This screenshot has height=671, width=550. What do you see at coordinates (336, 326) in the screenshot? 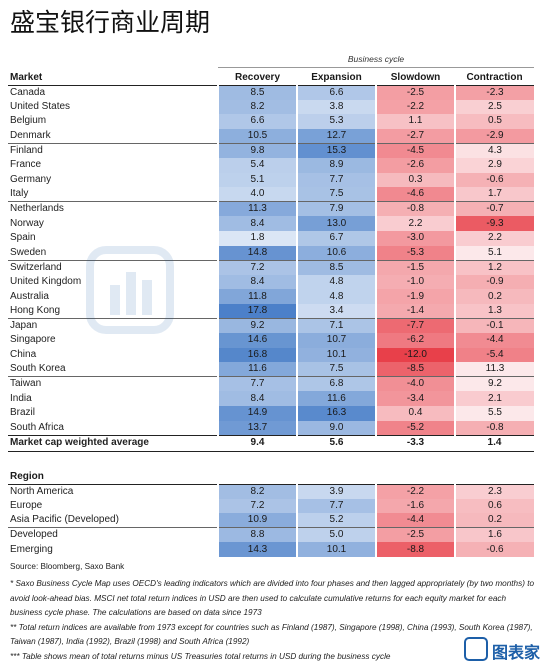
I see `market-value: 7.1` at bounding box center [336, 326].